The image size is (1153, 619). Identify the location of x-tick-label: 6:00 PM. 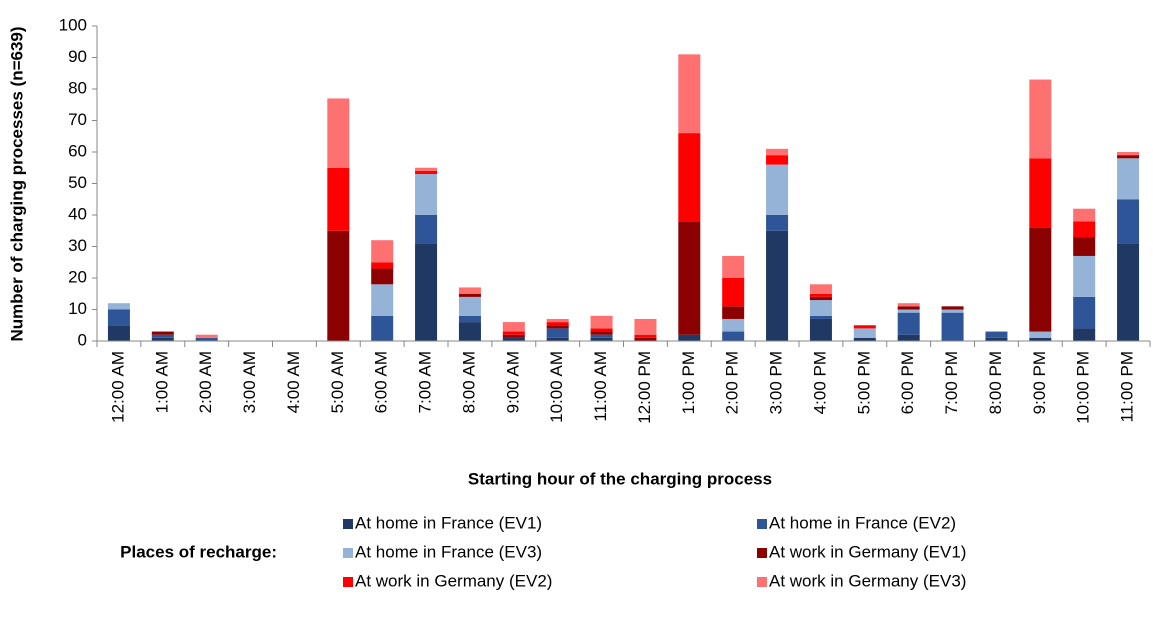
(907, 382).